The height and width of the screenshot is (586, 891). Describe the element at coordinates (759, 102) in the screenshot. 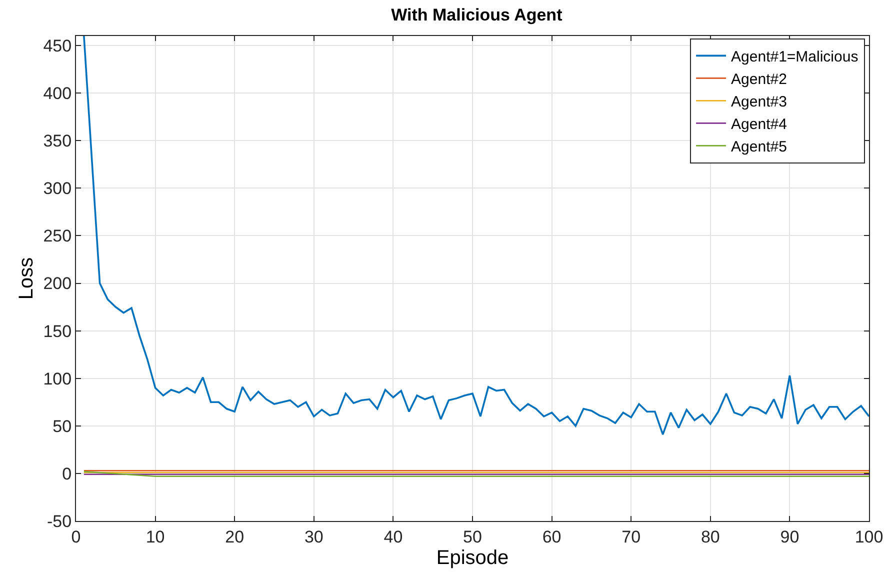

I see `legend-label: Agent#3` at that location.